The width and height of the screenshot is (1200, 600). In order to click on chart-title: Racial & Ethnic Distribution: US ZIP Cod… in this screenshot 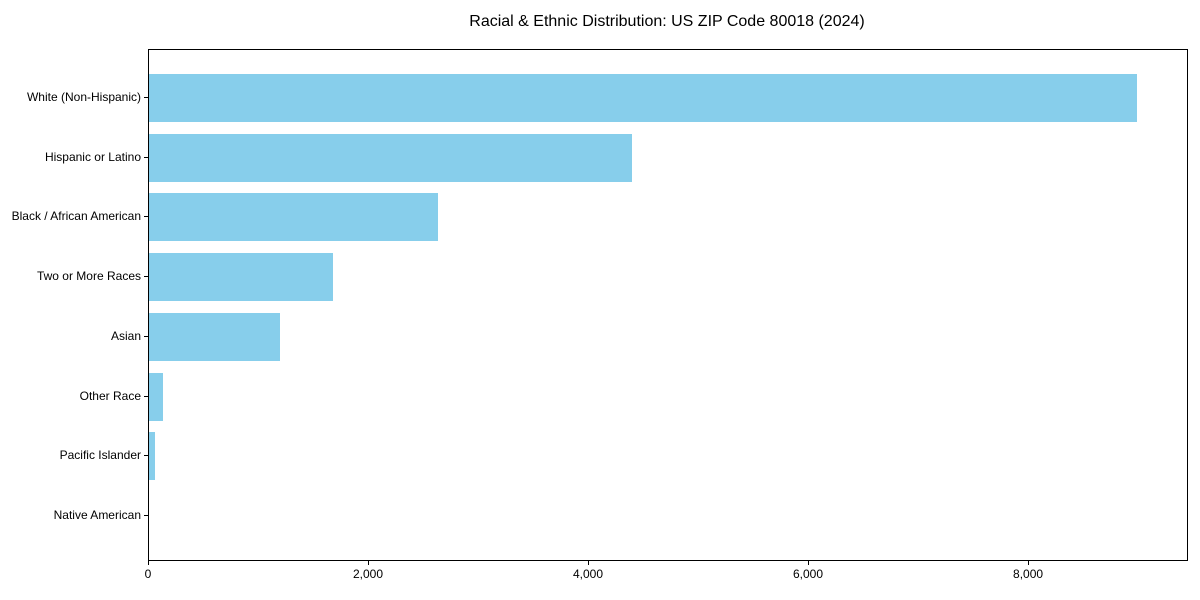, I will do `click(667, 21)`.